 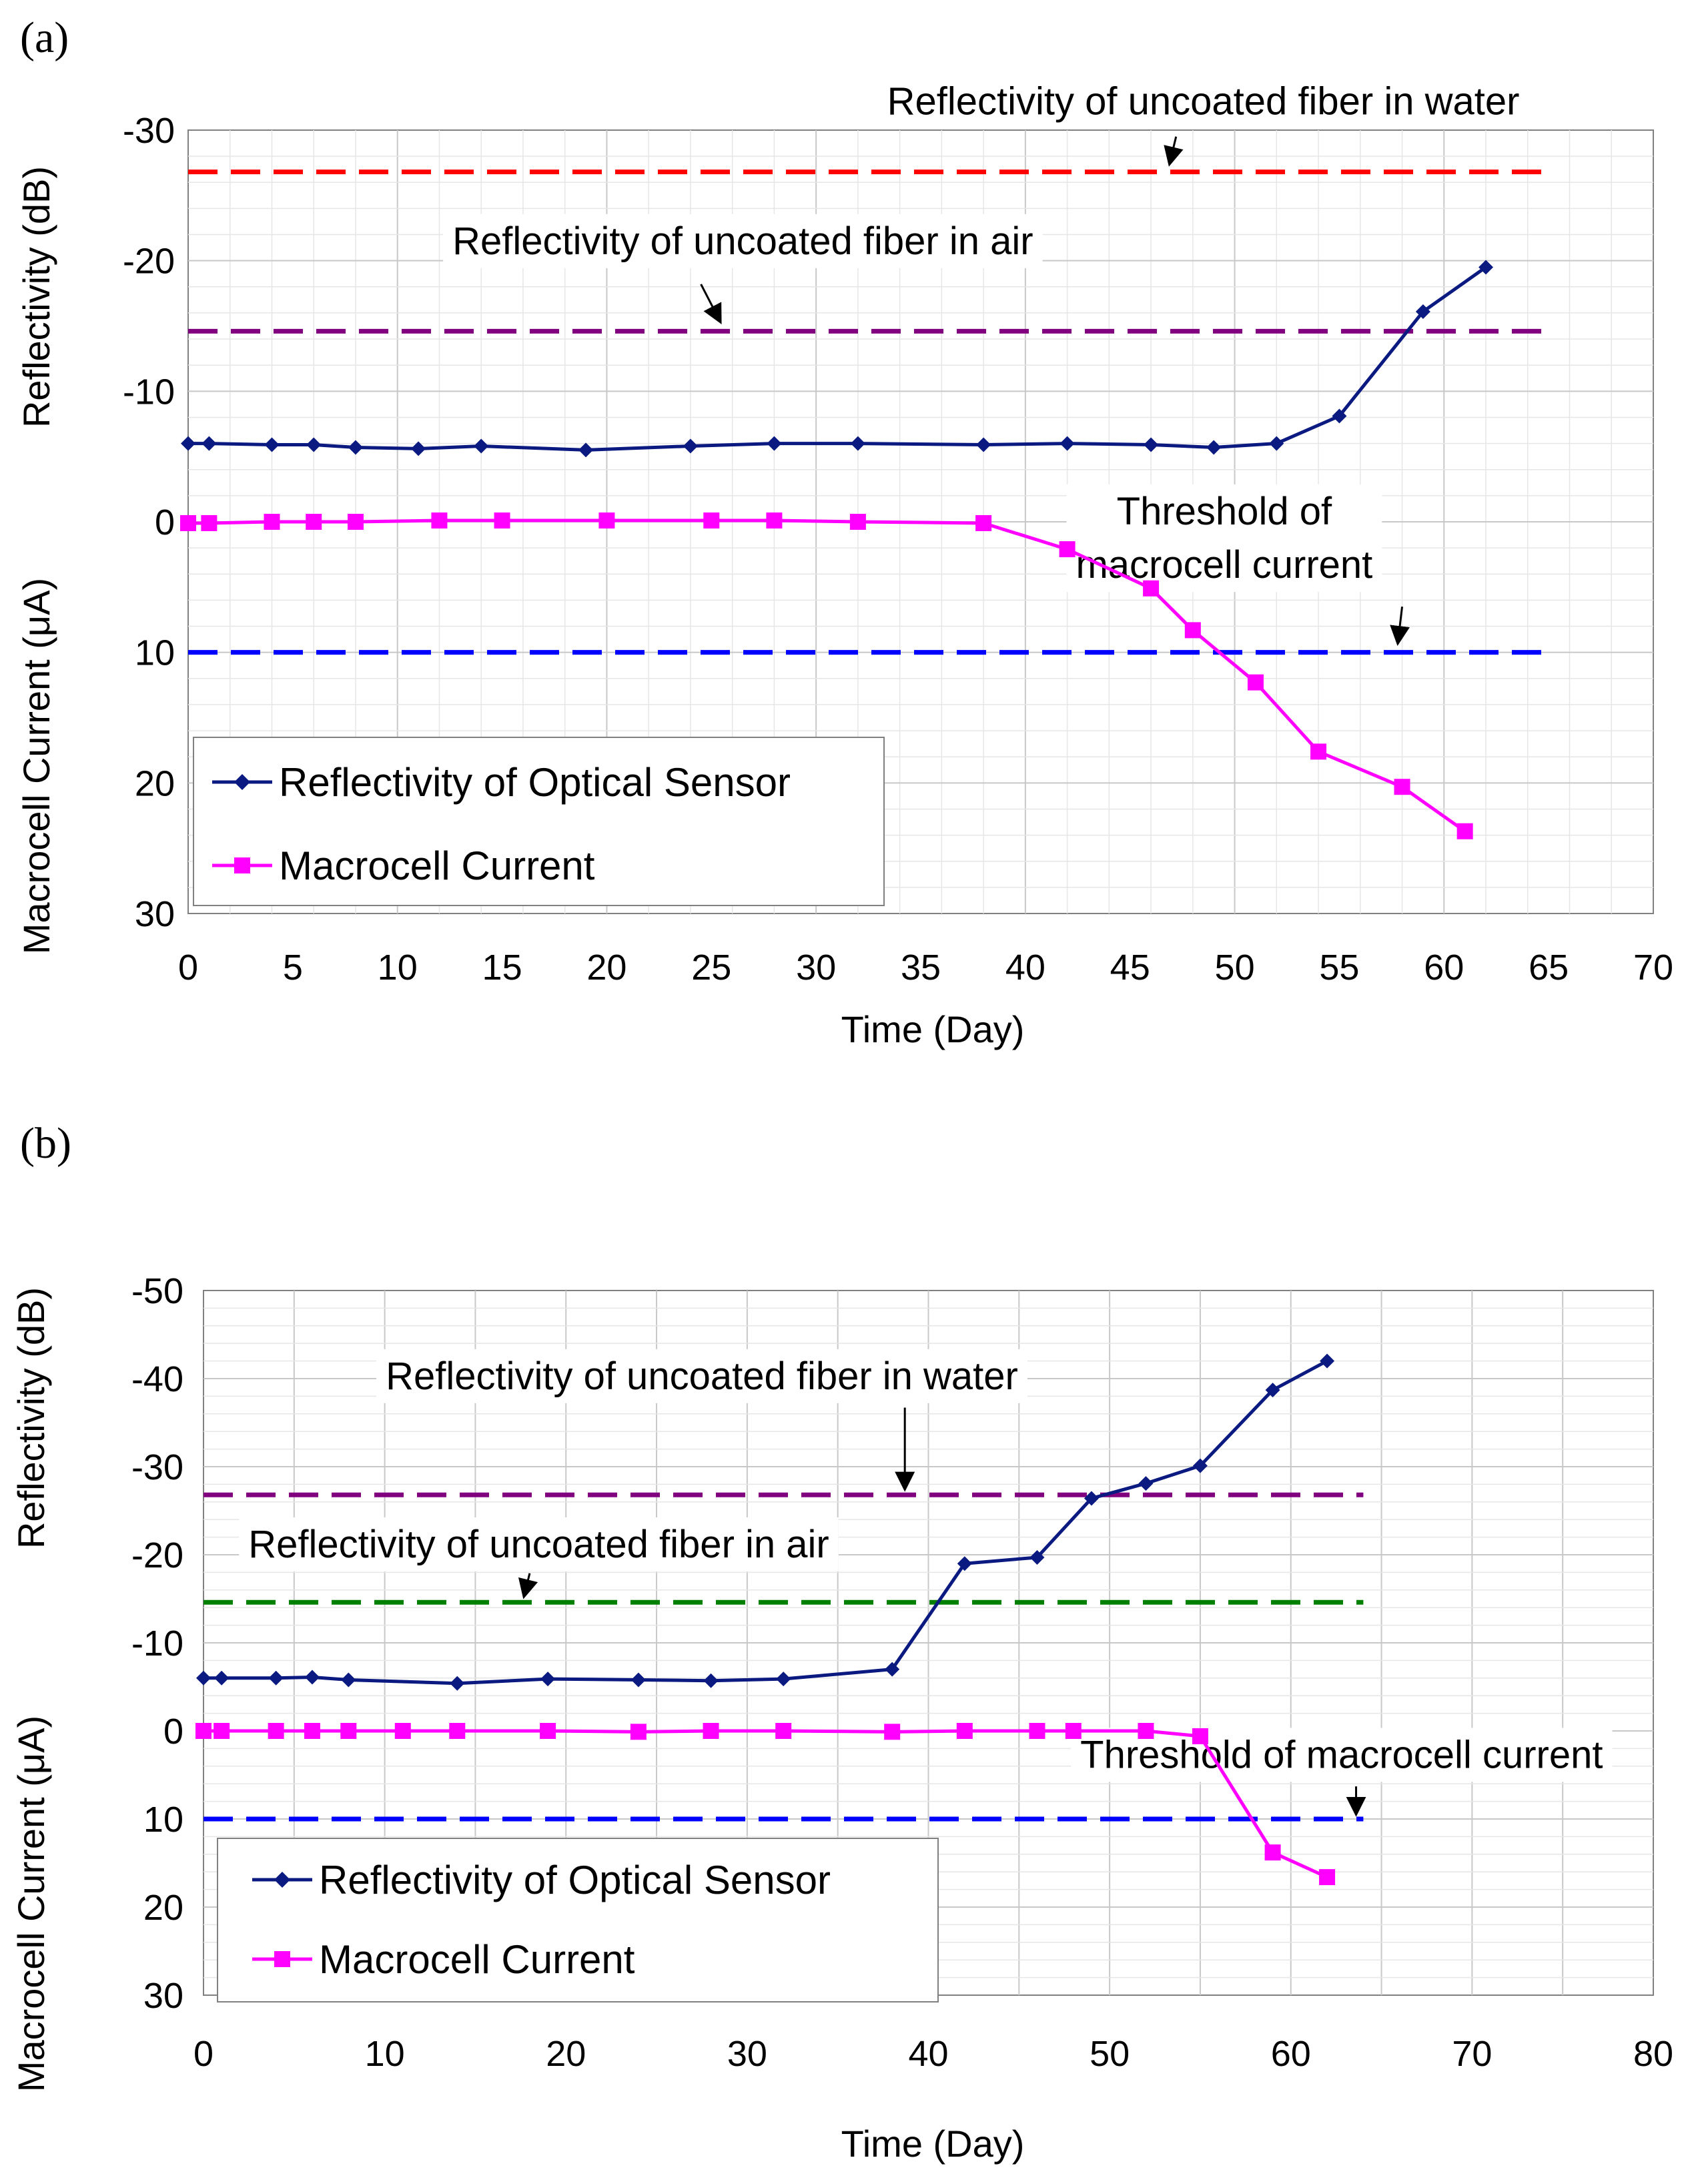 I want to click on panel-a-legend-box, so click(x=539, y=821).